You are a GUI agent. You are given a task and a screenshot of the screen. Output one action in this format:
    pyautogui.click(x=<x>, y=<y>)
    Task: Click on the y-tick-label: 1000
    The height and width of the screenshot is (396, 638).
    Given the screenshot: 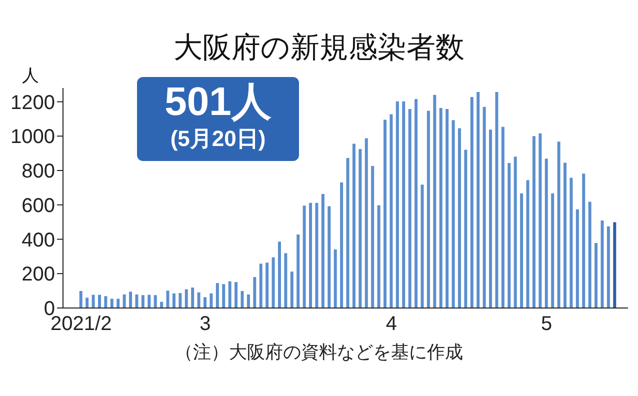 What is the action you would take?
    pyautogui.click(x=32, y=137)
    